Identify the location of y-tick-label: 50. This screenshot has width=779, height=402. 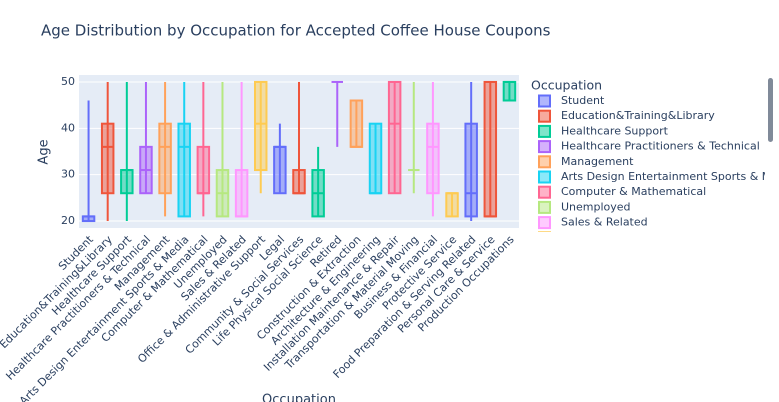
(68, 81).